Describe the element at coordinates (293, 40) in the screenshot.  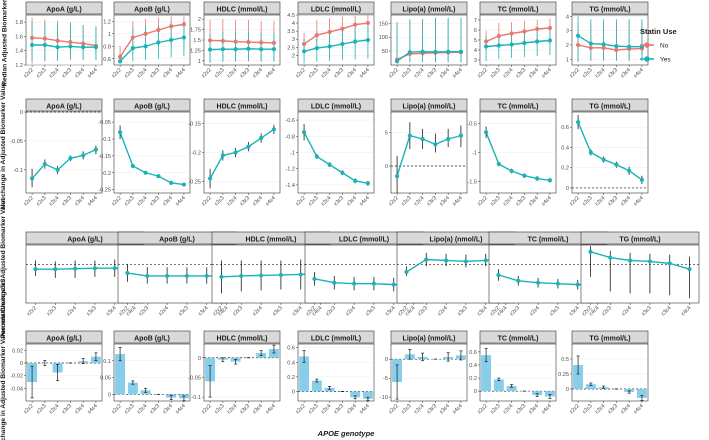
I see `y-tick-label: 3` at that location.